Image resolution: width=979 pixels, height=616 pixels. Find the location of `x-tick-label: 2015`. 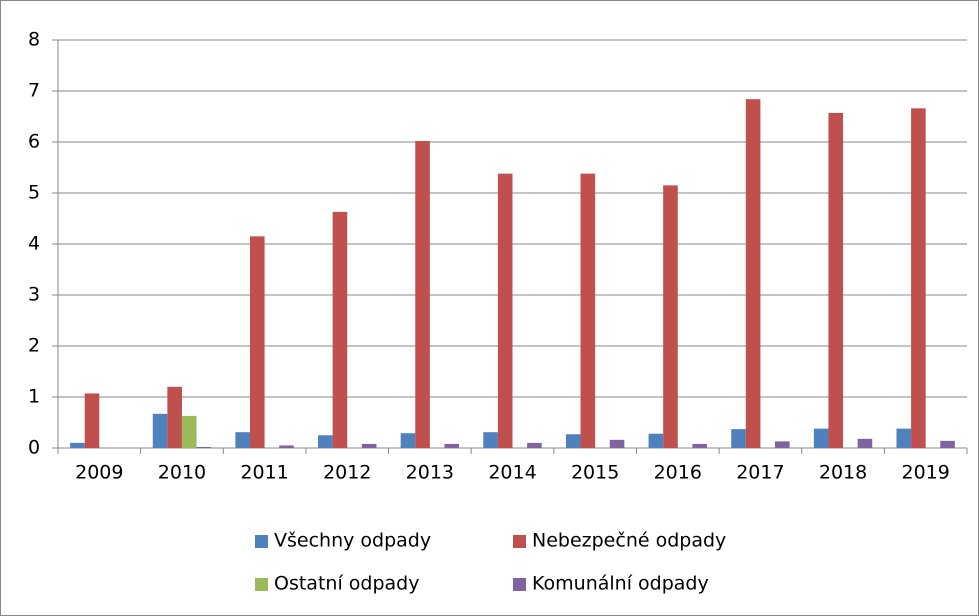

x-tick-label: 2015 is located at coordinates (595, 473).